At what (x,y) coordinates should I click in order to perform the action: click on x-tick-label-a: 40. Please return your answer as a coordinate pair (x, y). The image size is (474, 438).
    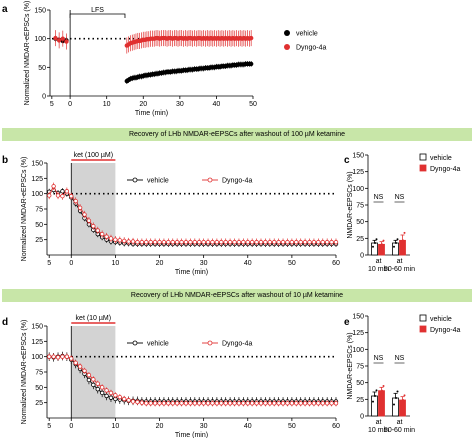
    Looking at the image, I should click on (217, 104).